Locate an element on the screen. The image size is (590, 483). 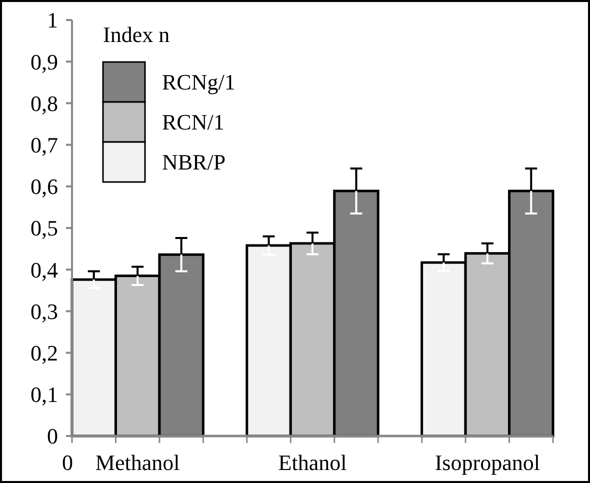
x-tick-label: Ethanol is located at coordinates (312, 462).